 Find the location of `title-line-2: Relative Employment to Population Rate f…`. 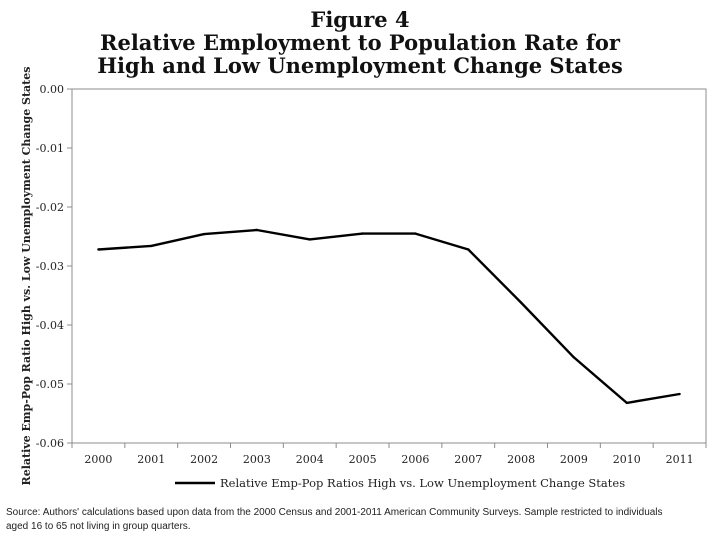

title-line-2: Relative Employment to Population Rate f… is located at coordinates (360, 42).